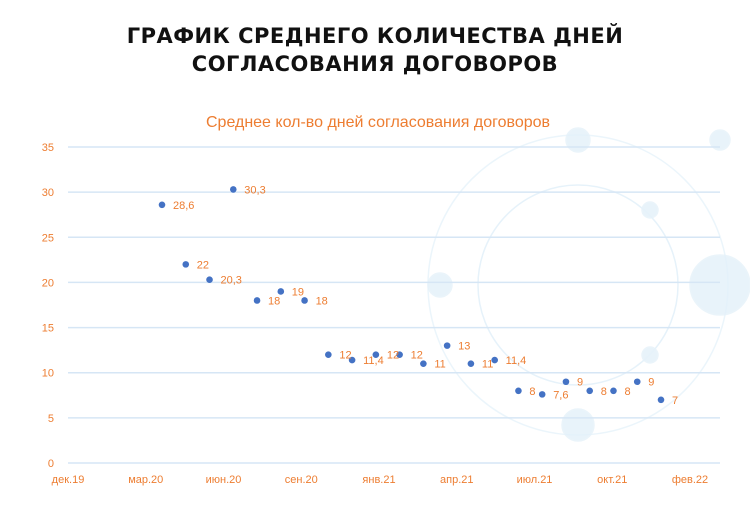 This screenshot has width=750, height=520. Describe the element at coordinates (375, 36) in the screenshot. I see `page-title-line-1: ГРАФИК СРЕДНЕГО КОЛИЧЕСТВА ДНЕЙ` at that location.